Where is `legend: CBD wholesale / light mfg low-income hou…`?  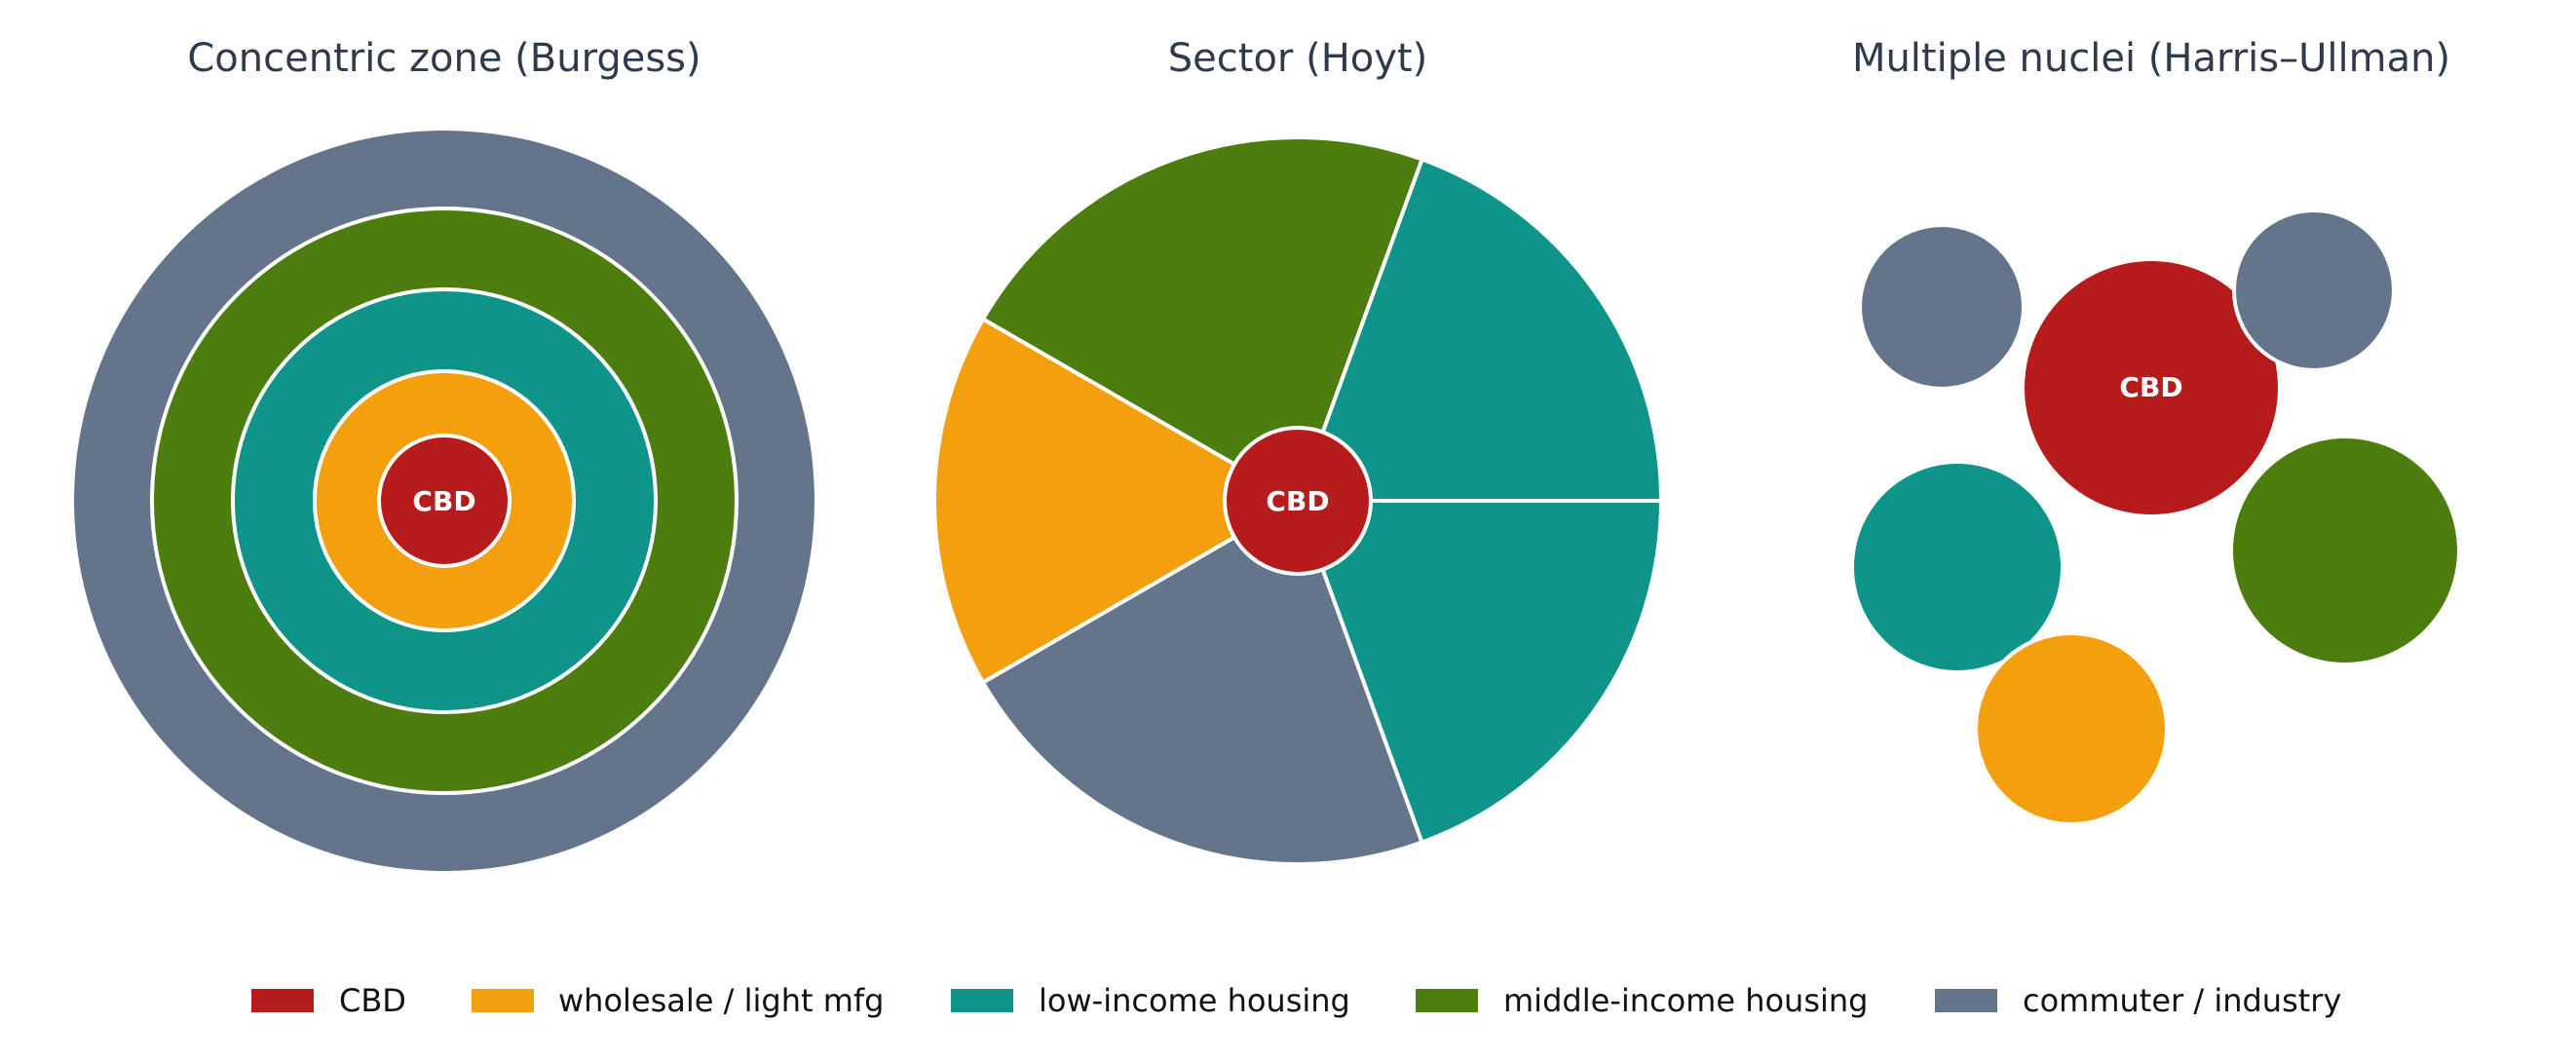 legend: CBD wholesale / light mfg low-income hou… is located at coordinates (1296, 1001).